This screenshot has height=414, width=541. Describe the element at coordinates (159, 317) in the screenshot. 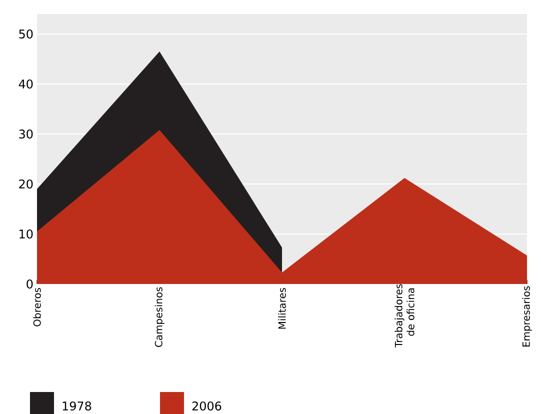

I see `x-tick-label: Campesinos` at that location.